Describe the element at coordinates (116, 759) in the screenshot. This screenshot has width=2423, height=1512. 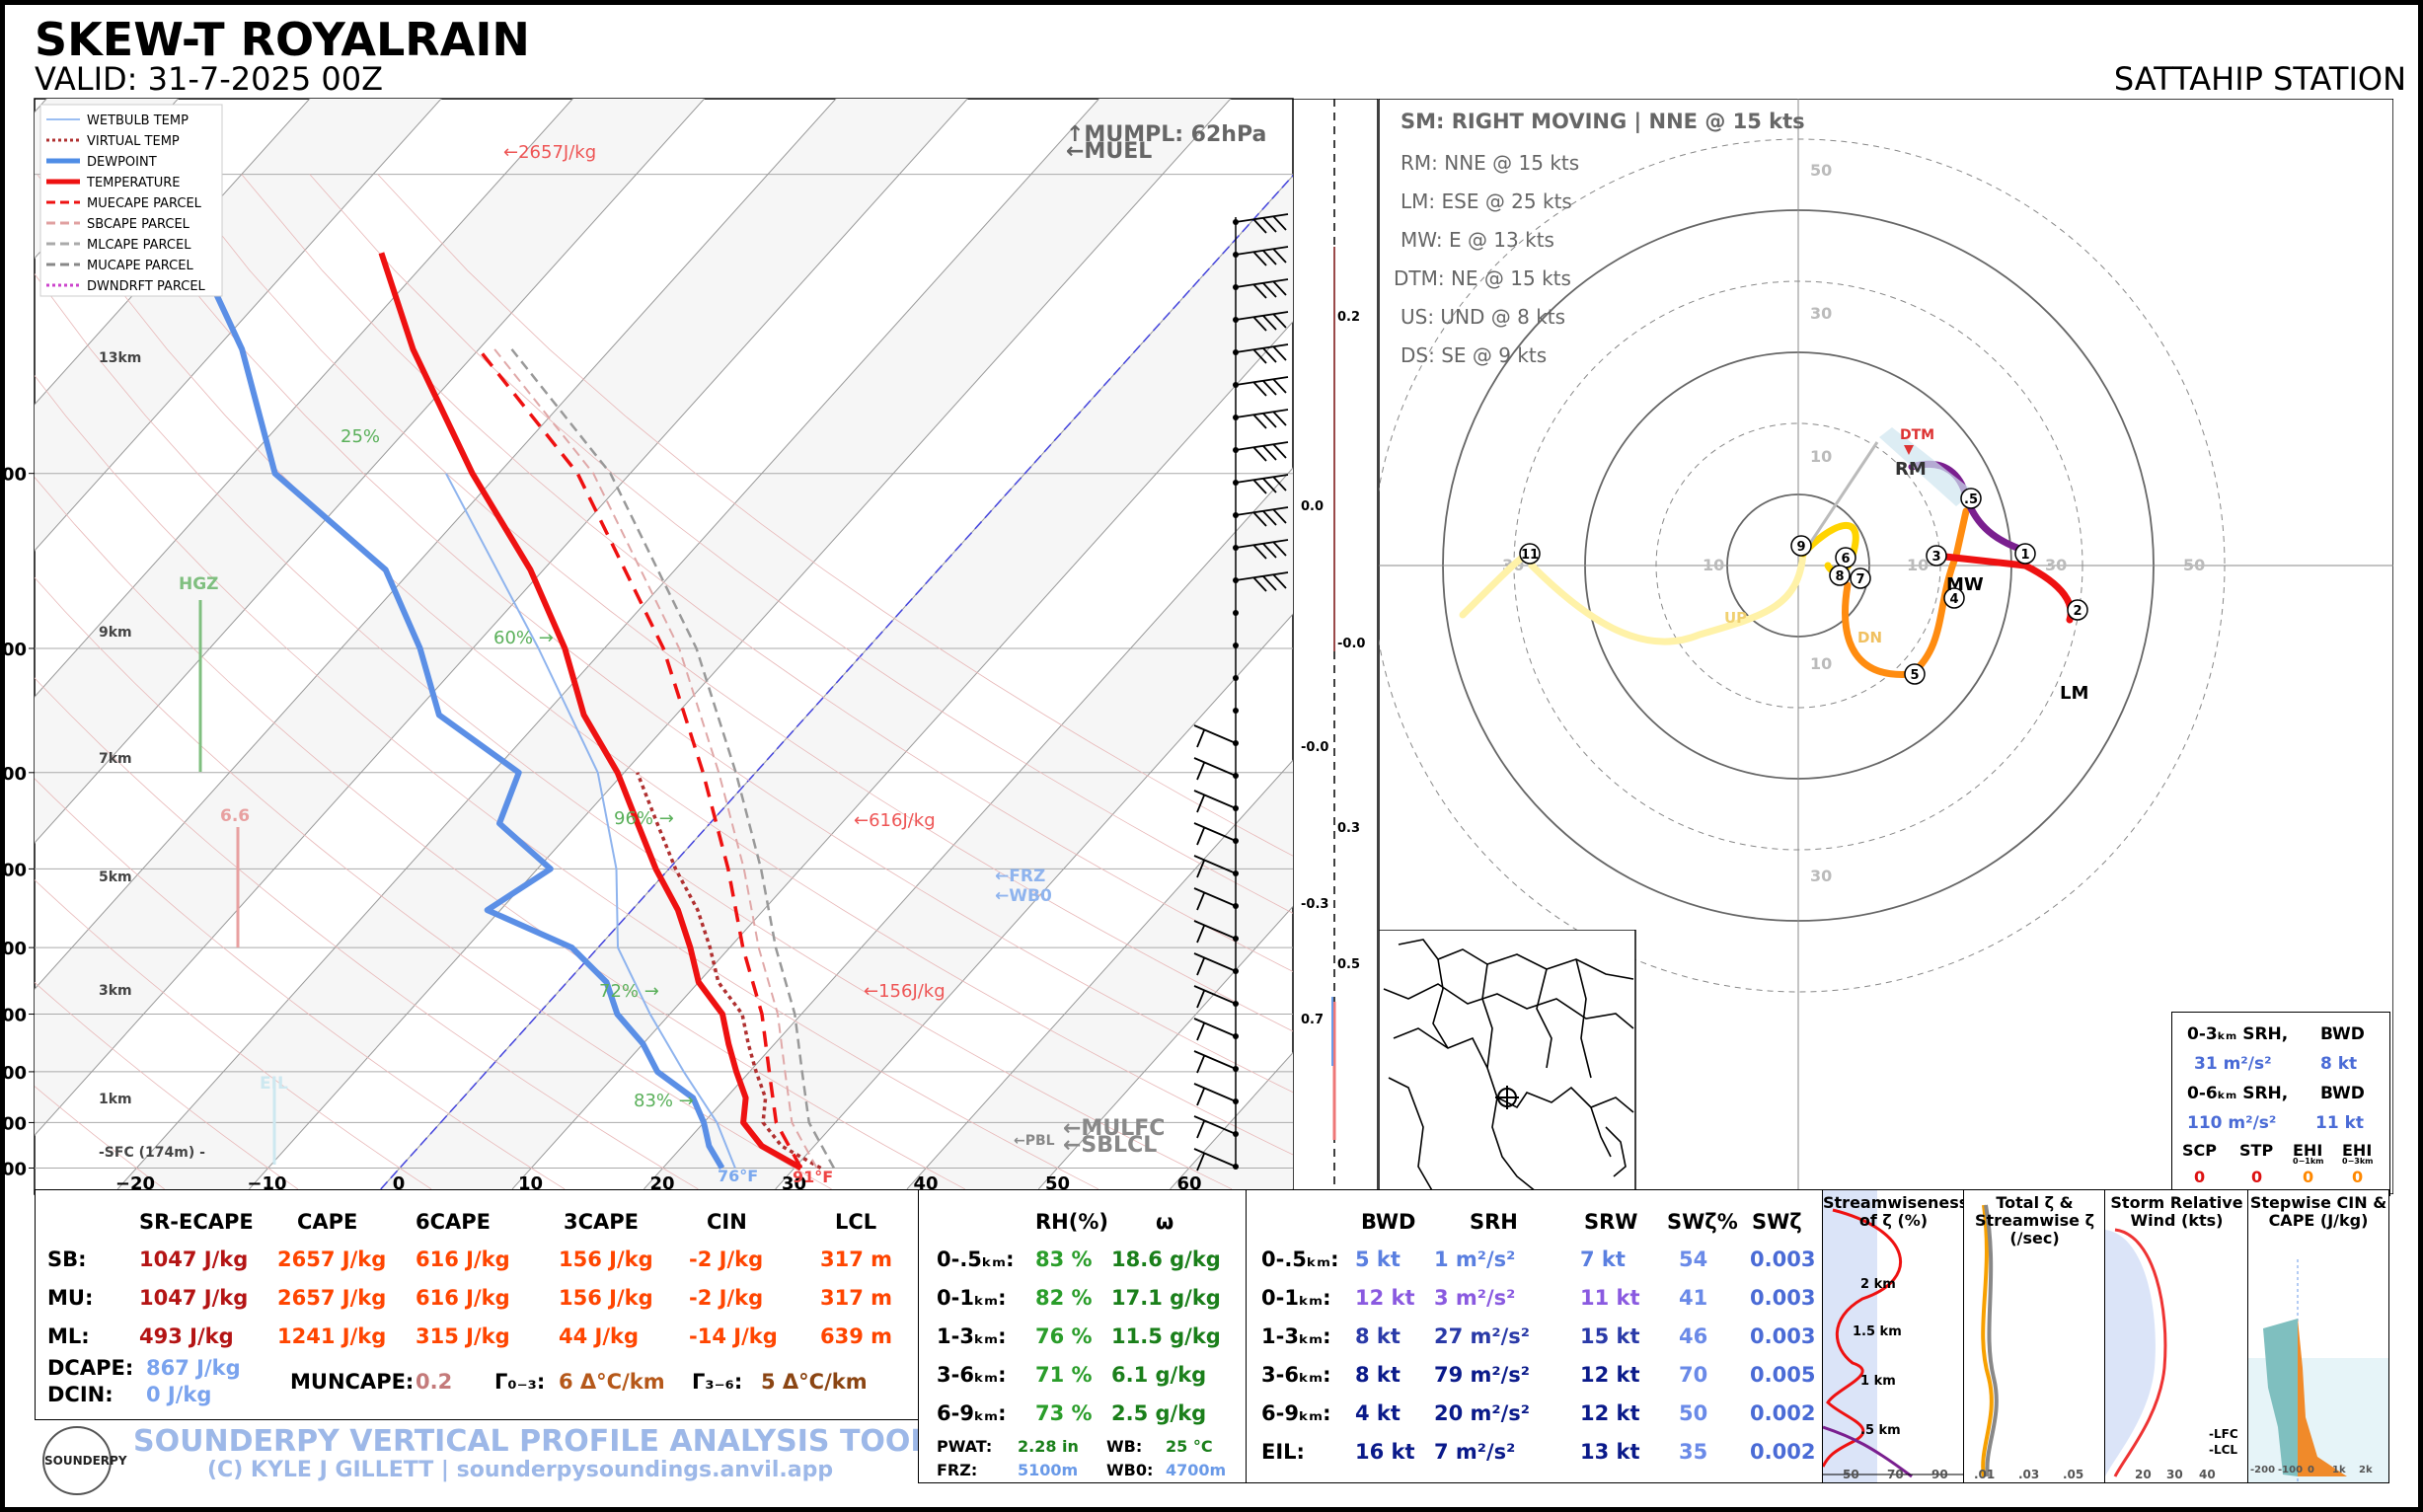
I see `height-label: 7km` at that location.